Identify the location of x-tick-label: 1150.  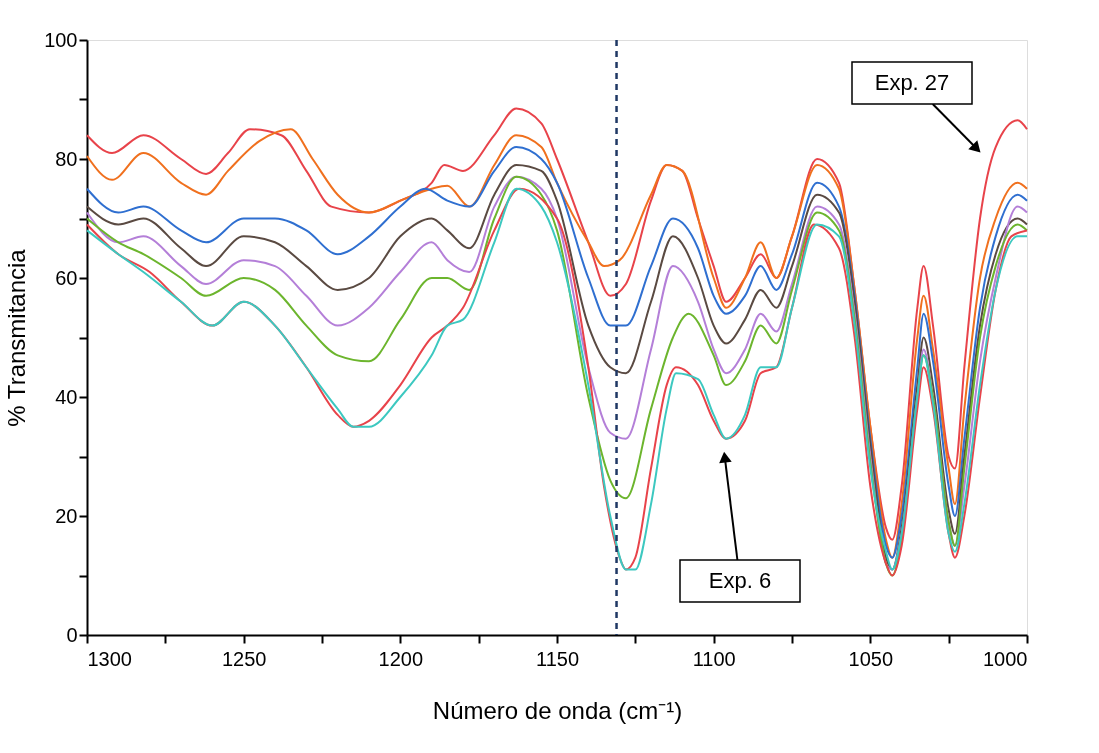
(557, 658).